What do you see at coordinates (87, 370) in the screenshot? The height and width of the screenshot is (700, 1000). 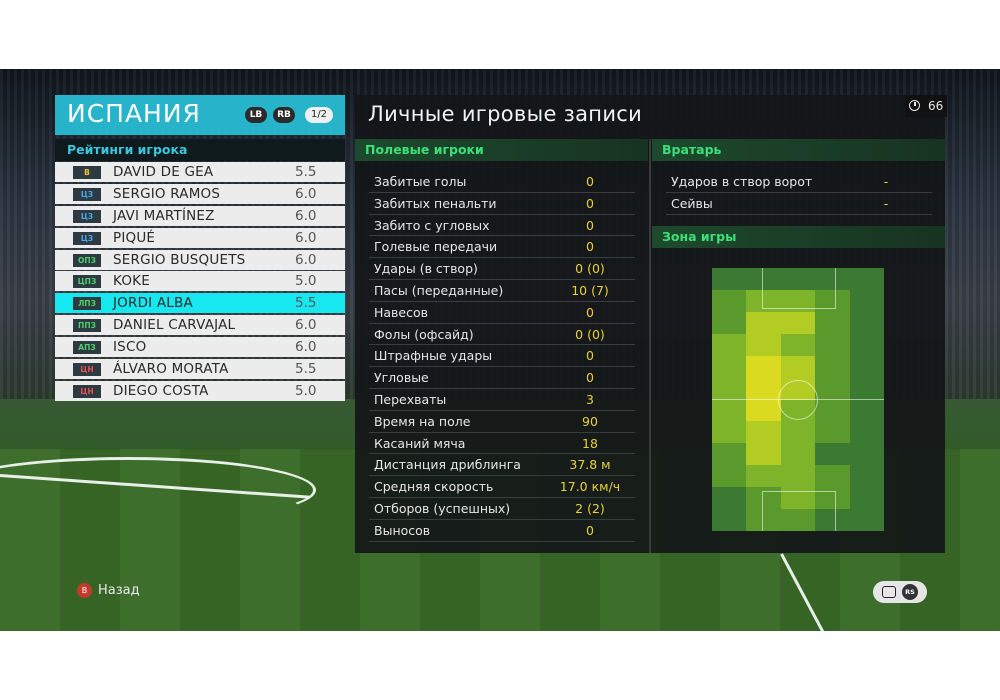 I see `position-badge: ЦН` at bounding box center [87, 370].